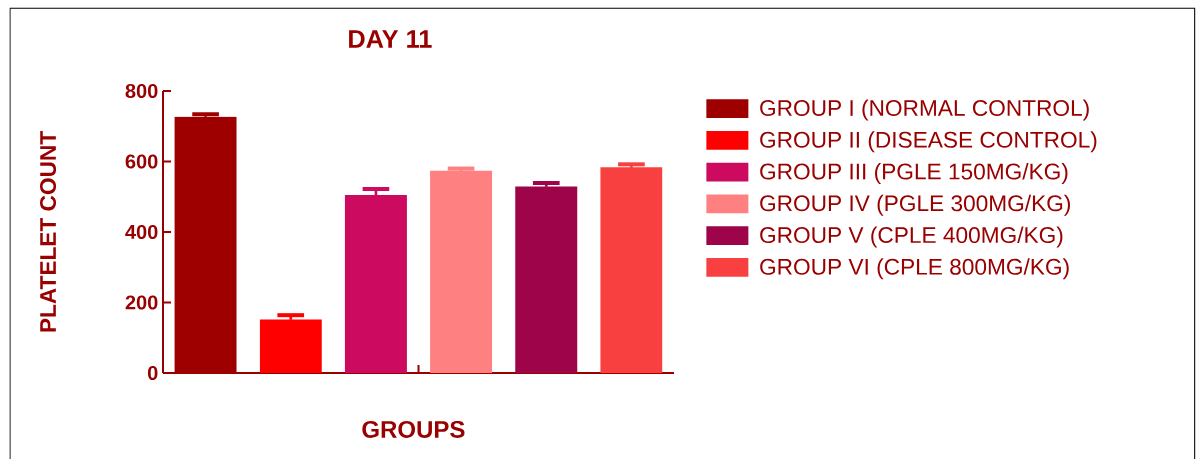 This screenshot has height=459, width=1200. What do you see at coordinates (48, 231) in the screenshot?
I see `y-axis-title: PLATELET COUNT` at bounding box center [48, 231].